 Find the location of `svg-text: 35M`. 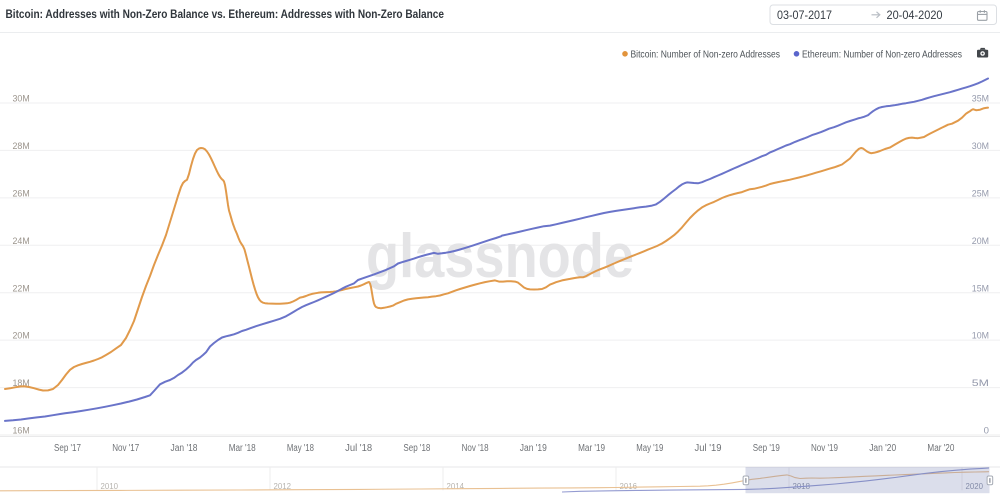

svg-text: 35M is located at coordinates (980, 99).